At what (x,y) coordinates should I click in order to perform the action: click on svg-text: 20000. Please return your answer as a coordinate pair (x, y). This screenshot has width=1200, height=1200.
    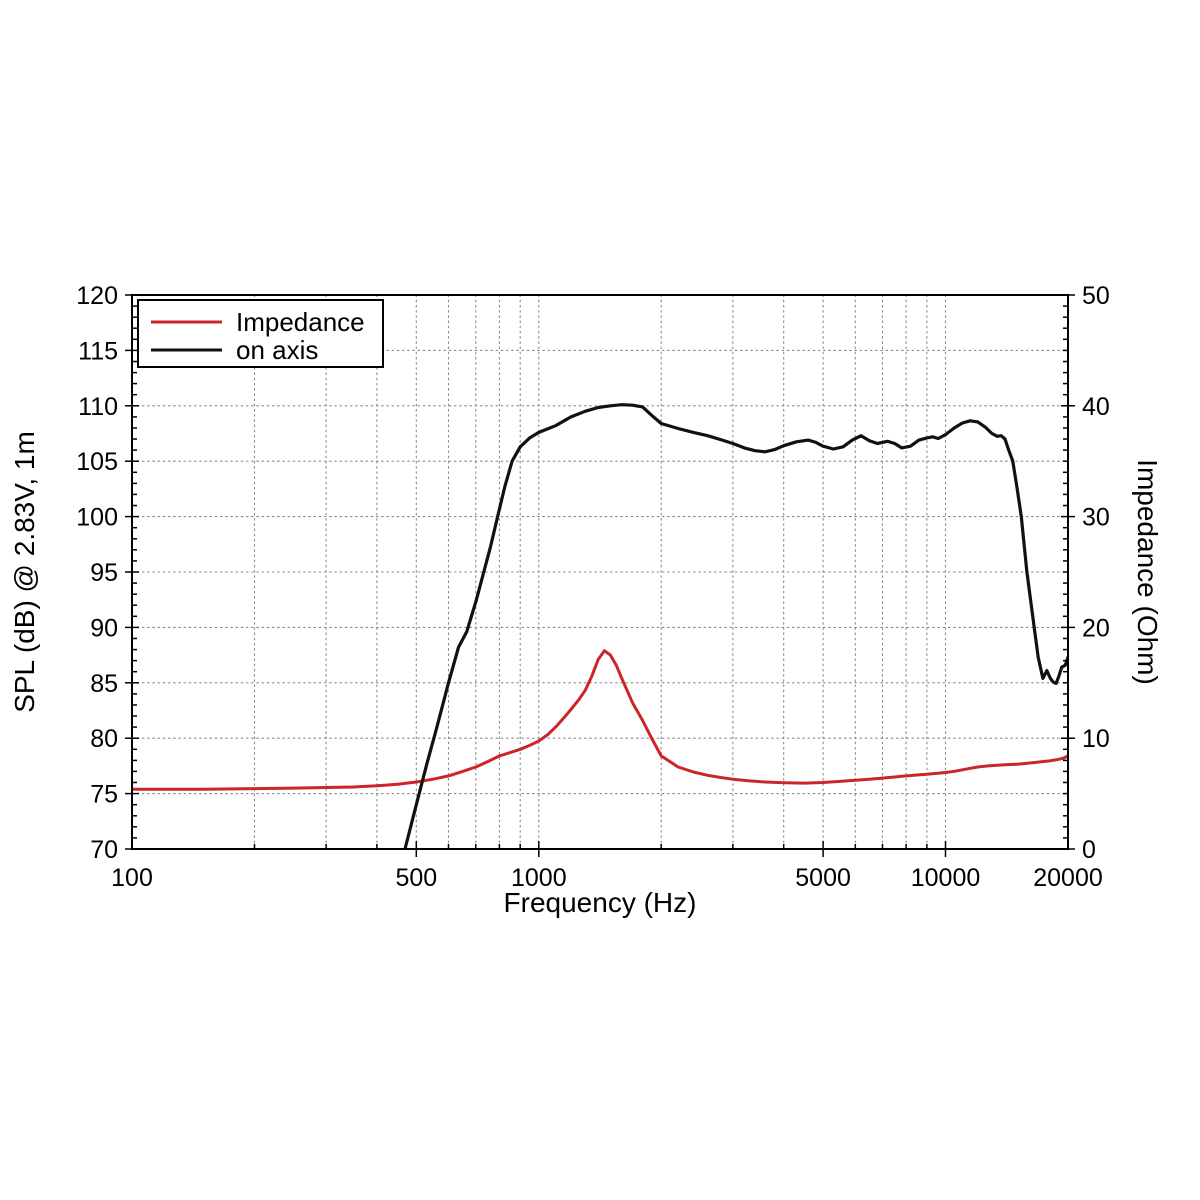
    Looking at the image, I should click on (1068, 878).